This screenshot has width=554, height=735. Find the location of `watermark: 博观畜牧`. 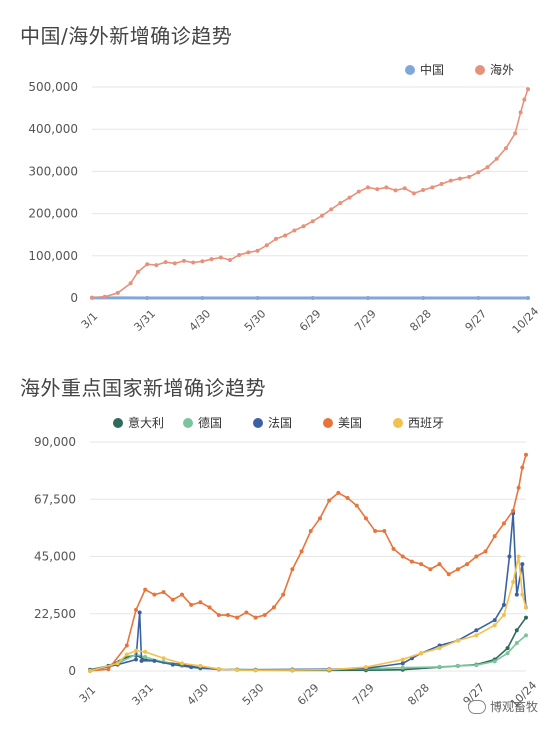

watermark: 博观畜牧 is located at coordinates (503, 706).